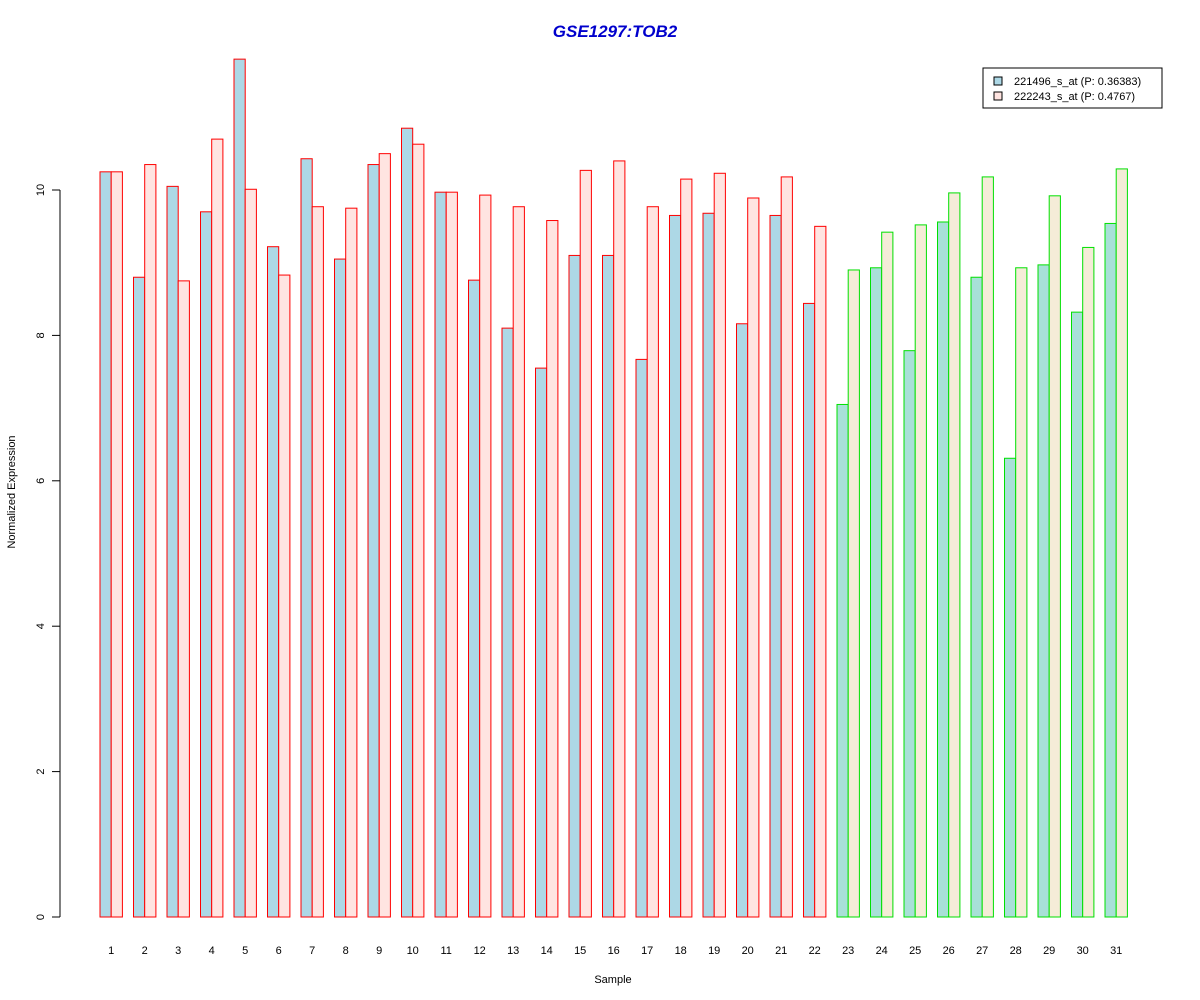 The width and height of the screenshot is (1200, 1000). What do you see at coordinates (949, 951) in the screenshot?
I see `x-tick-label: 26` at bounding box center [949, 951].